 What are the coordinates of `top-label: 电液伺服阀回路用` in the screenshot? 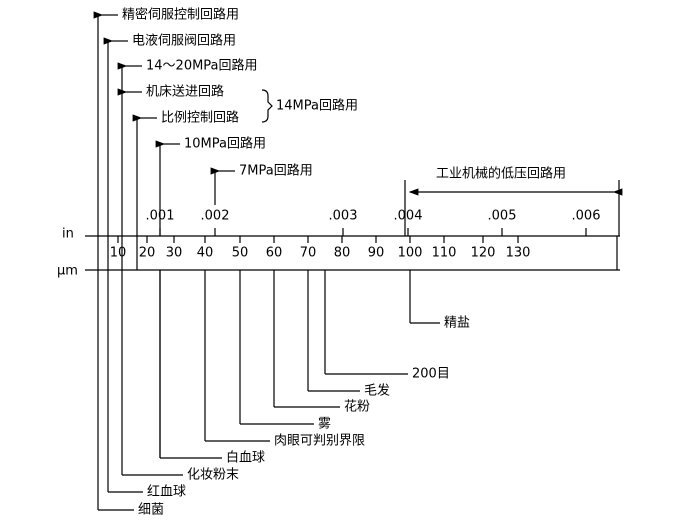 It's located at (184, 41).